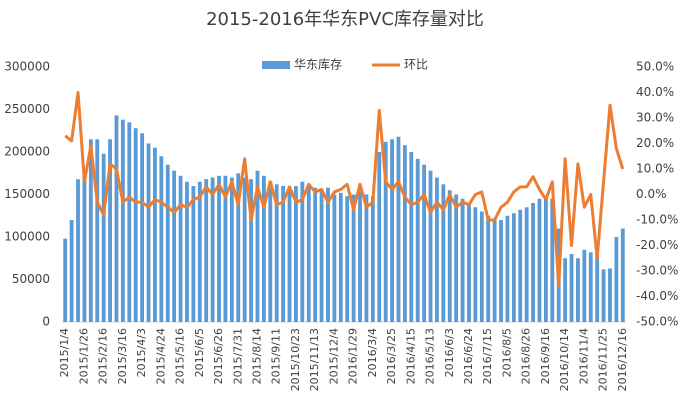 This screenshot has width=690, height=410. I want to click on x-tick-label: 2015/9/11, so click(276, 356).